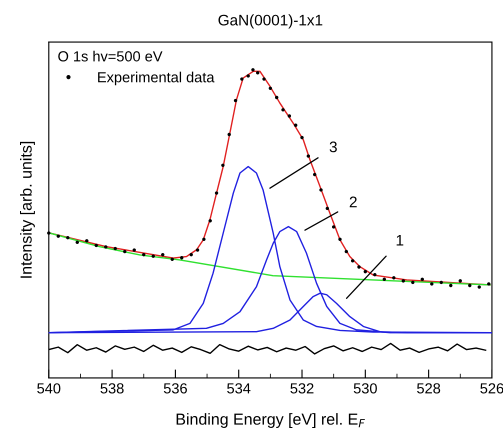 This screenshot has width=503, height=429. Describe the element at coordinates (400, 240) in the screenshot. I see `annotation: 1` at that location.